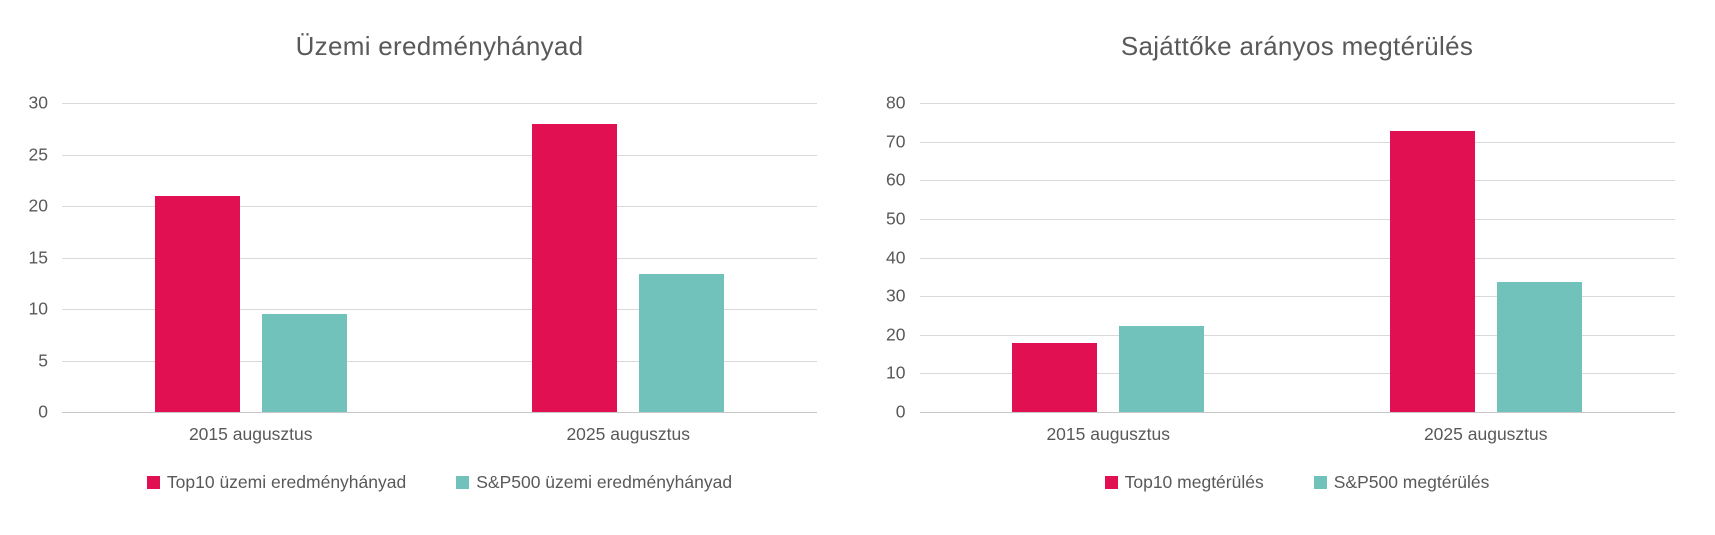 Image resolution: width=1715 pixels, height=535 pixels. I want to click on legend-item: Top10 megtérülés, so click(1184, 482).